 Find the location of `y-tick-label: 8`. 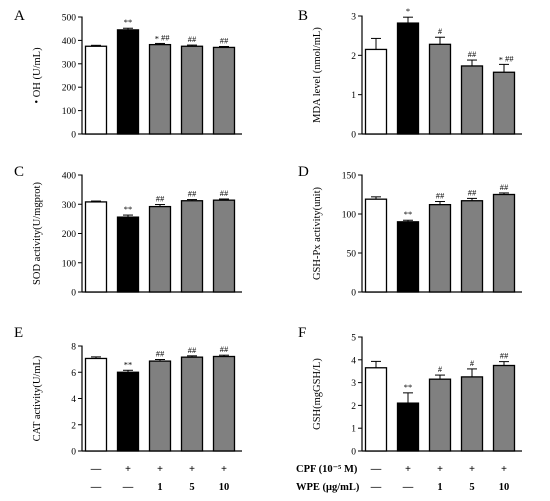

y-tick-label: 8 is located at coordinates (73, 348).